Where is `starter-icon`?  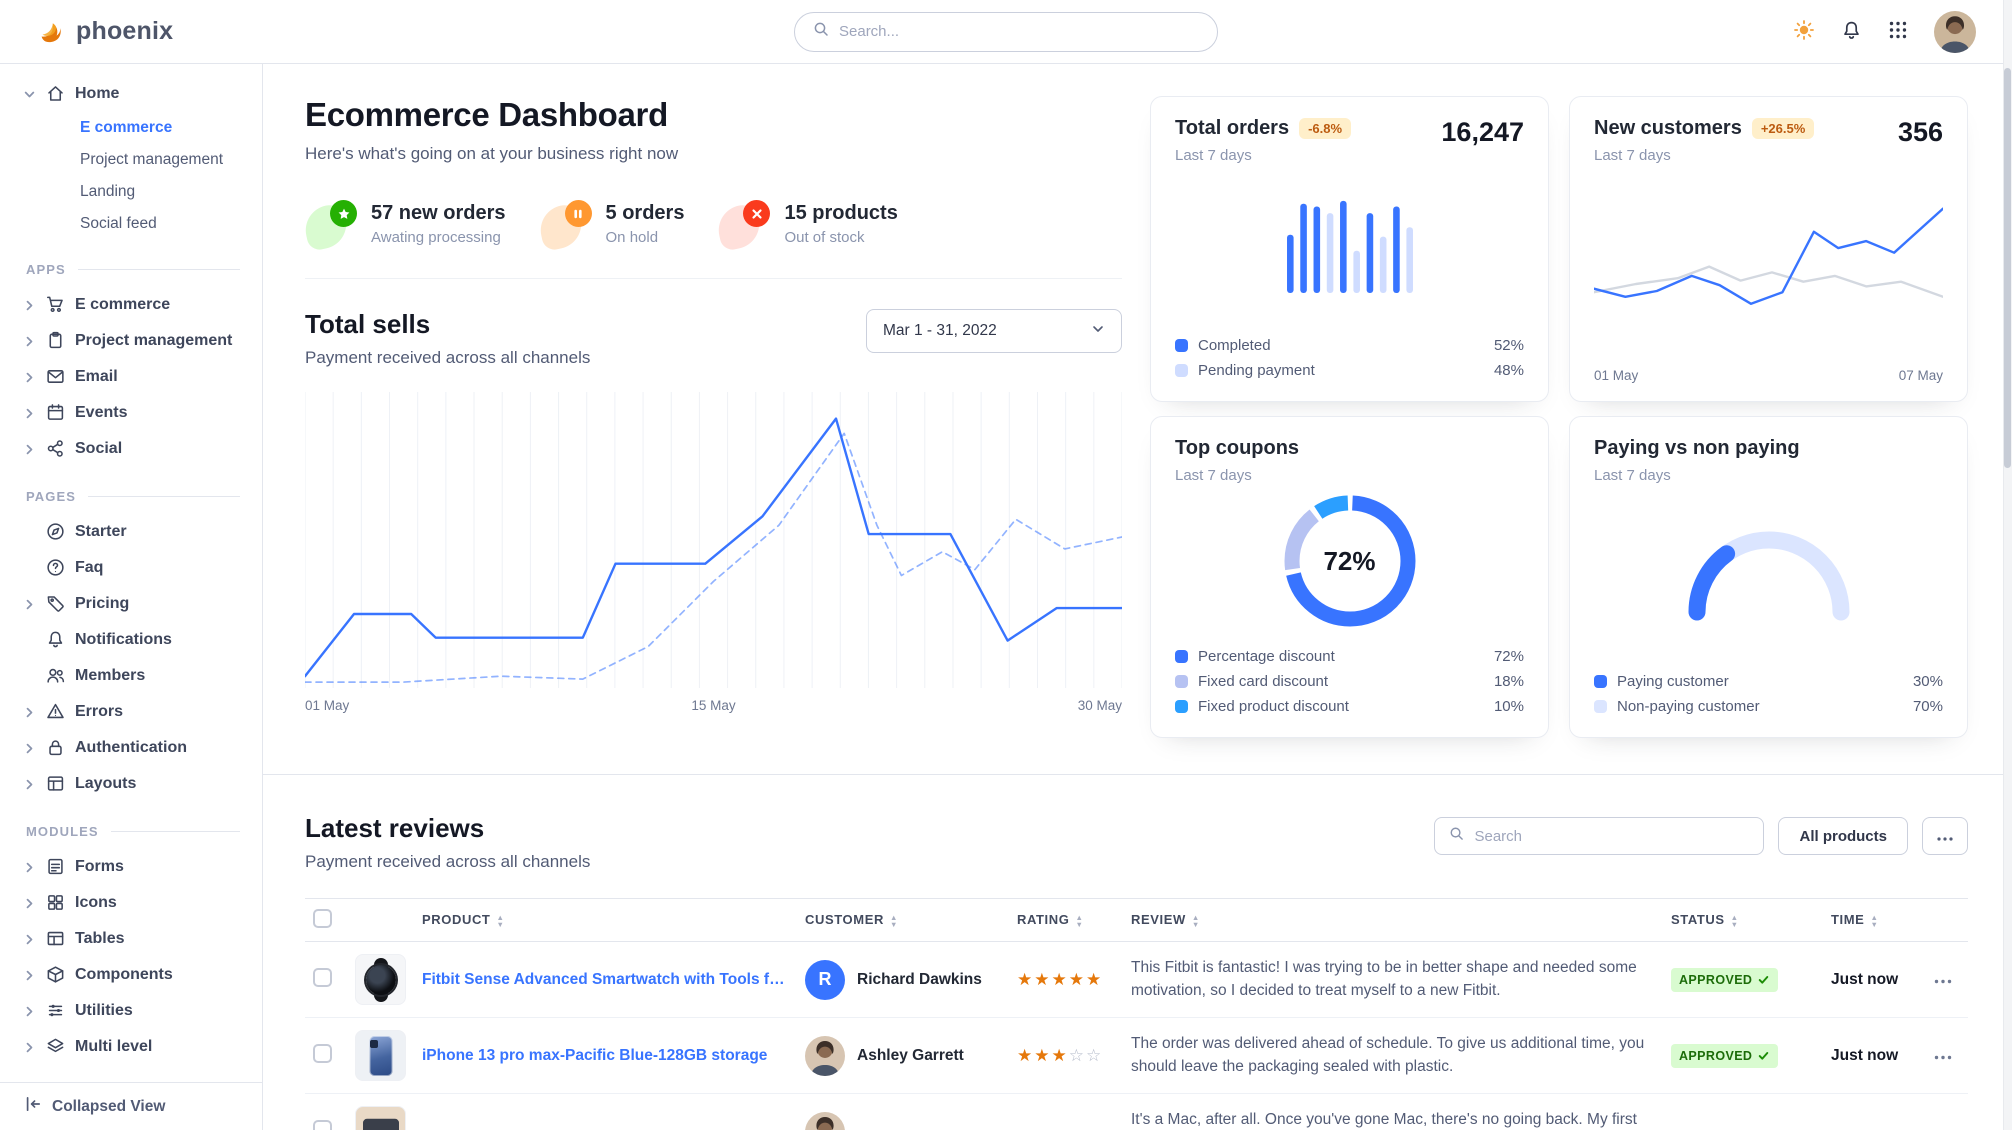 starter-icon is located at coordinates (56, 532).